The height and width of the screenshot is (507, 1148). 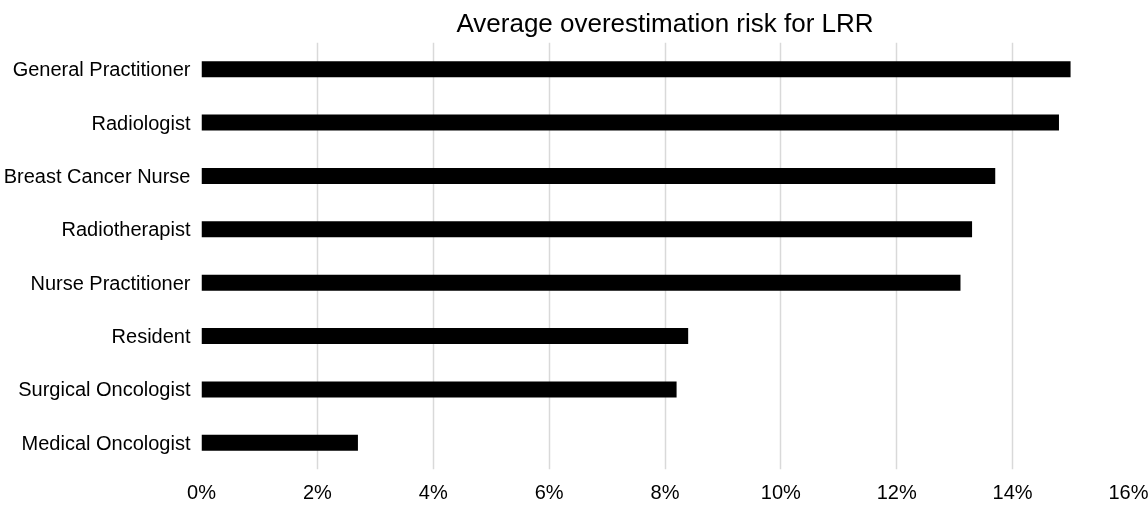 What do you see at coordinates (1012, 491) in the screenshot?
I see `x-tick-label: 14%` at bounding box center [1012, 491].